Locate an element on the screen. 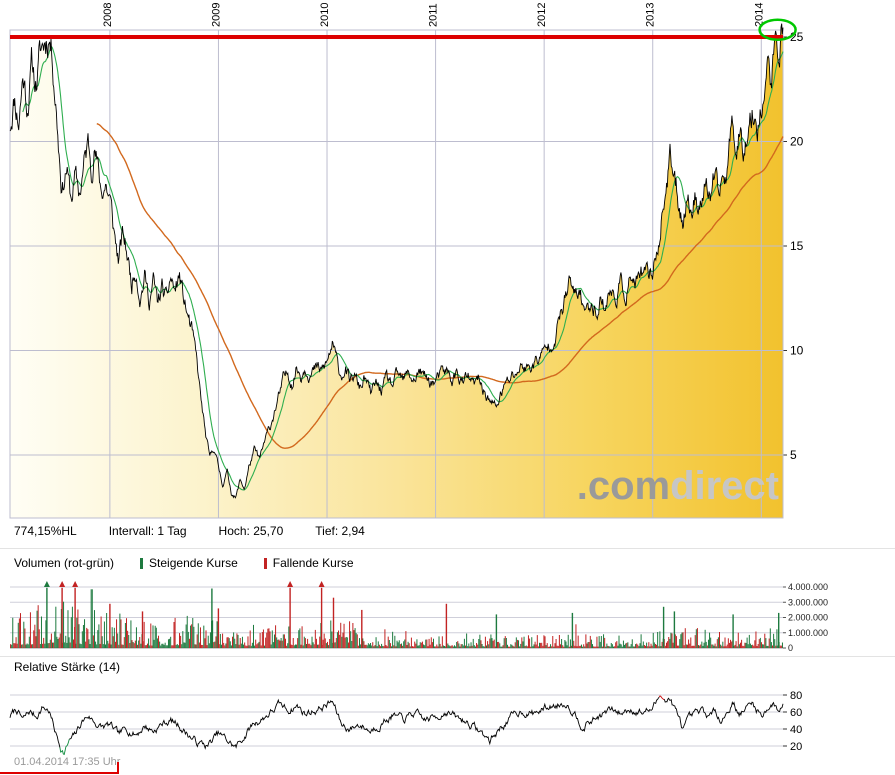  legend-rising-label: Steigende Kurse is located at coordinates (193, 563).